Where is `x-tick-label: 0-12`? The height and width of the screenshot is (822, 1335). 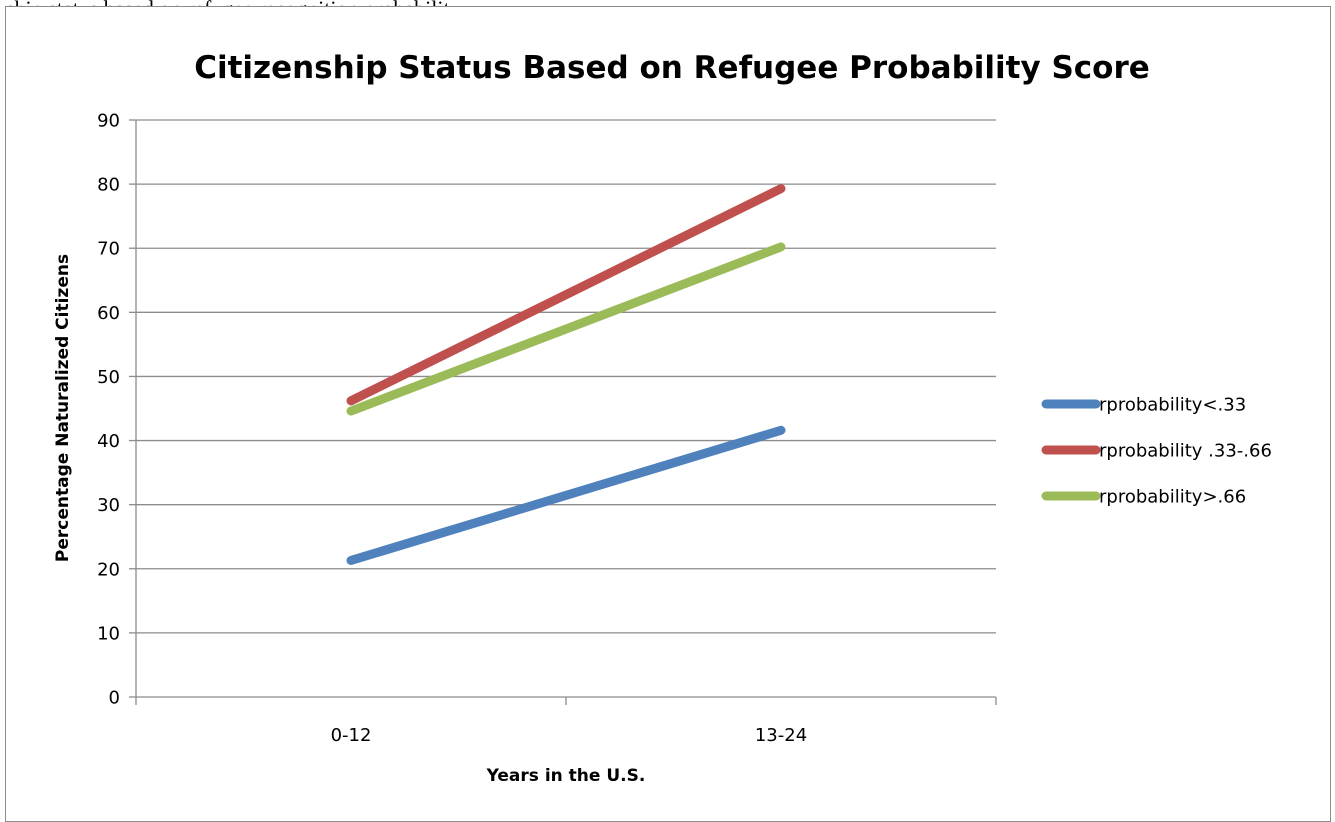 x-tick-label: 0-12 is located at coordinates (351, 735).